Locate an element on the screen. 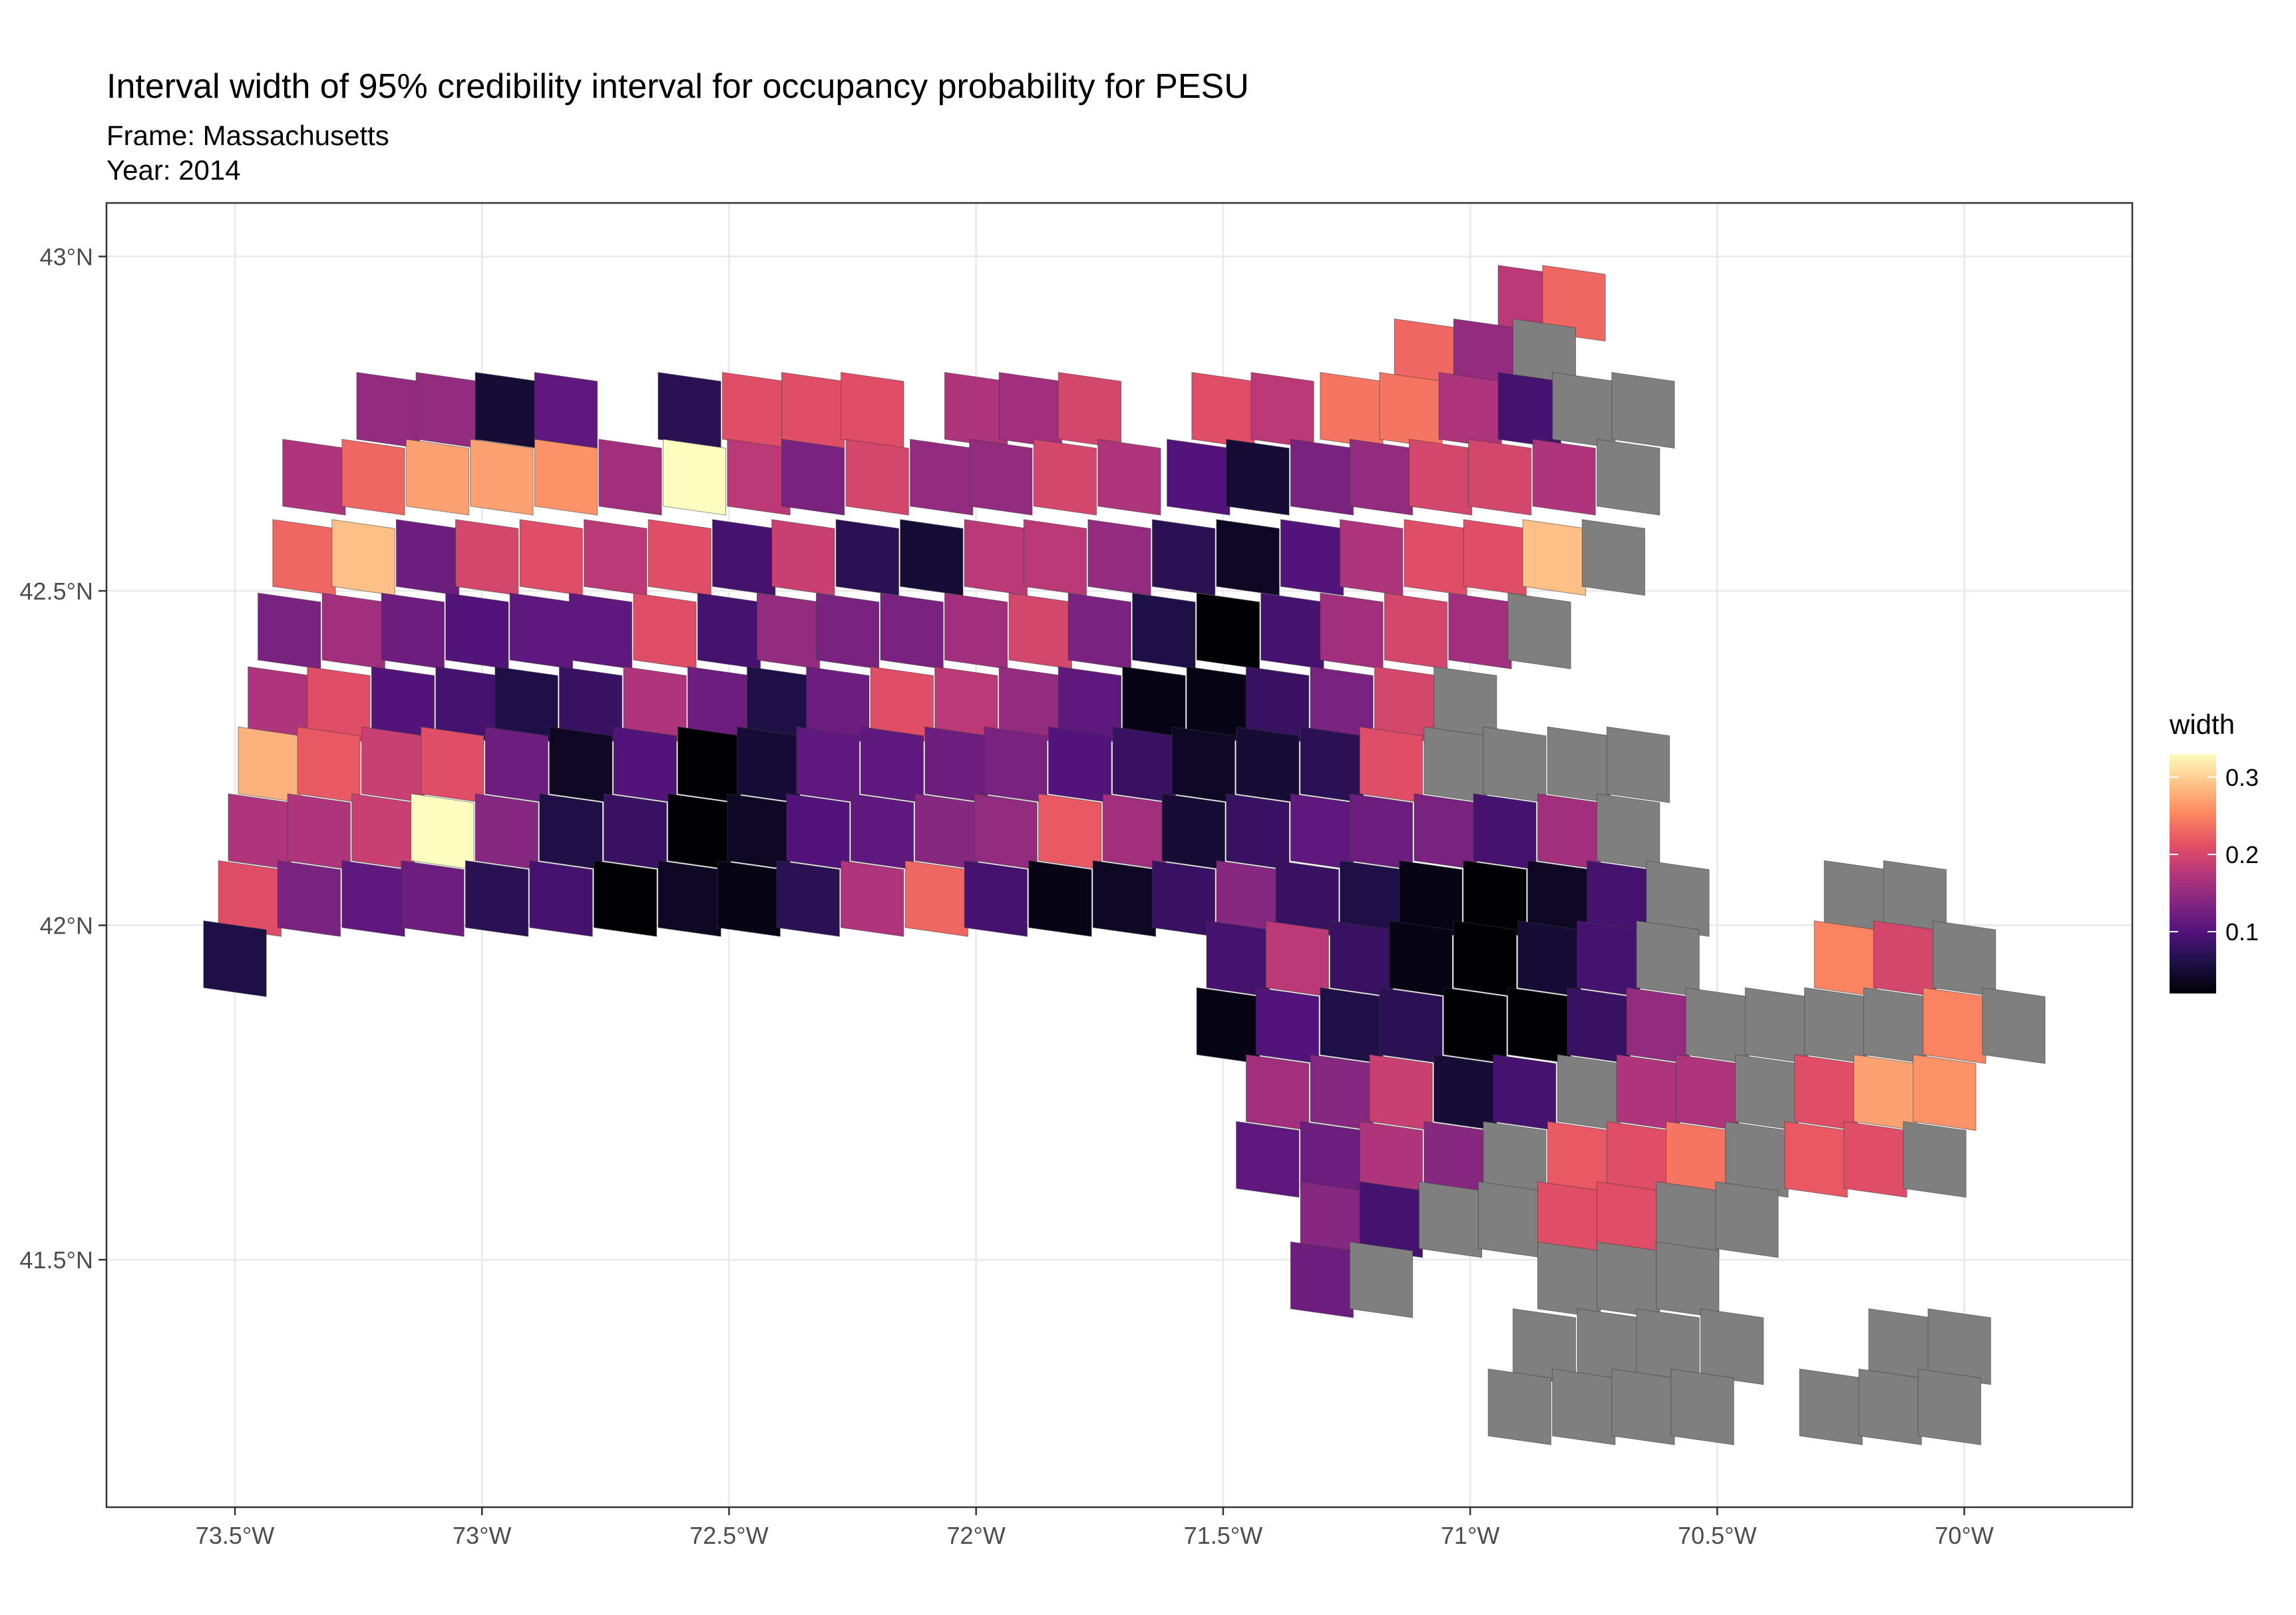  x-tick-label-3: 72°W is located at coordinates (975, 1536).